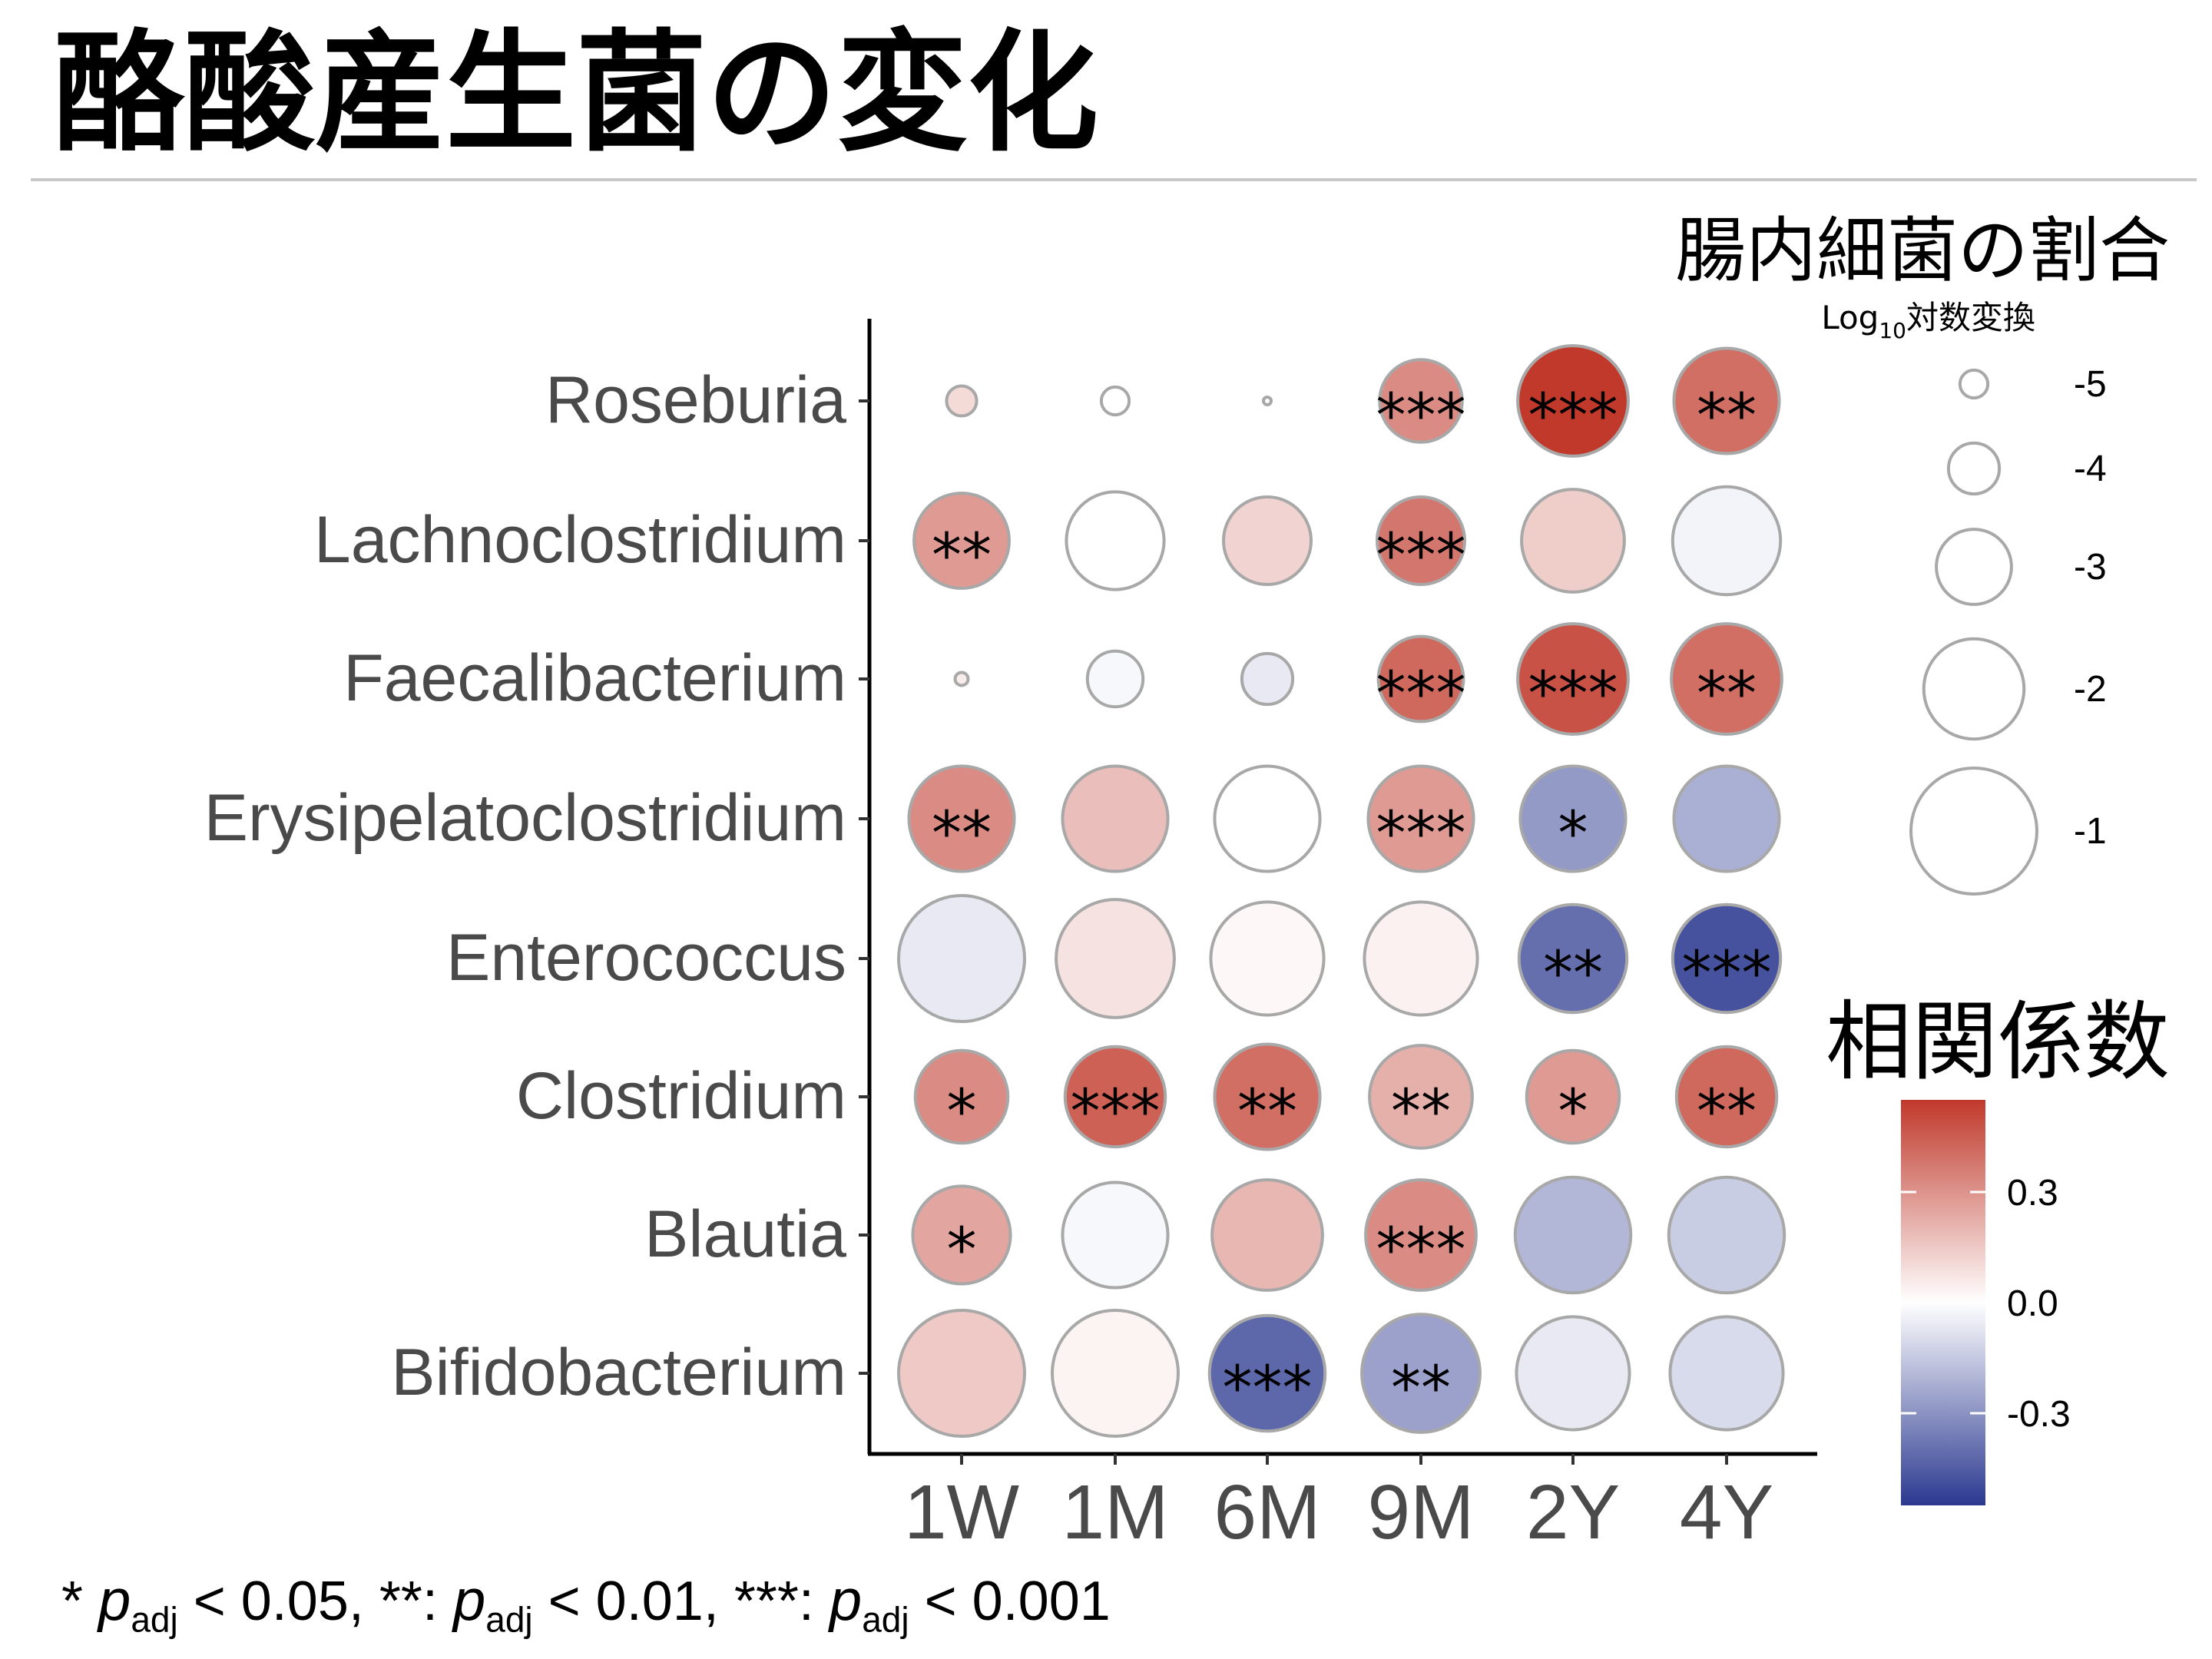  I want to click on footnote-sig2: **:, so click(416, 1602).